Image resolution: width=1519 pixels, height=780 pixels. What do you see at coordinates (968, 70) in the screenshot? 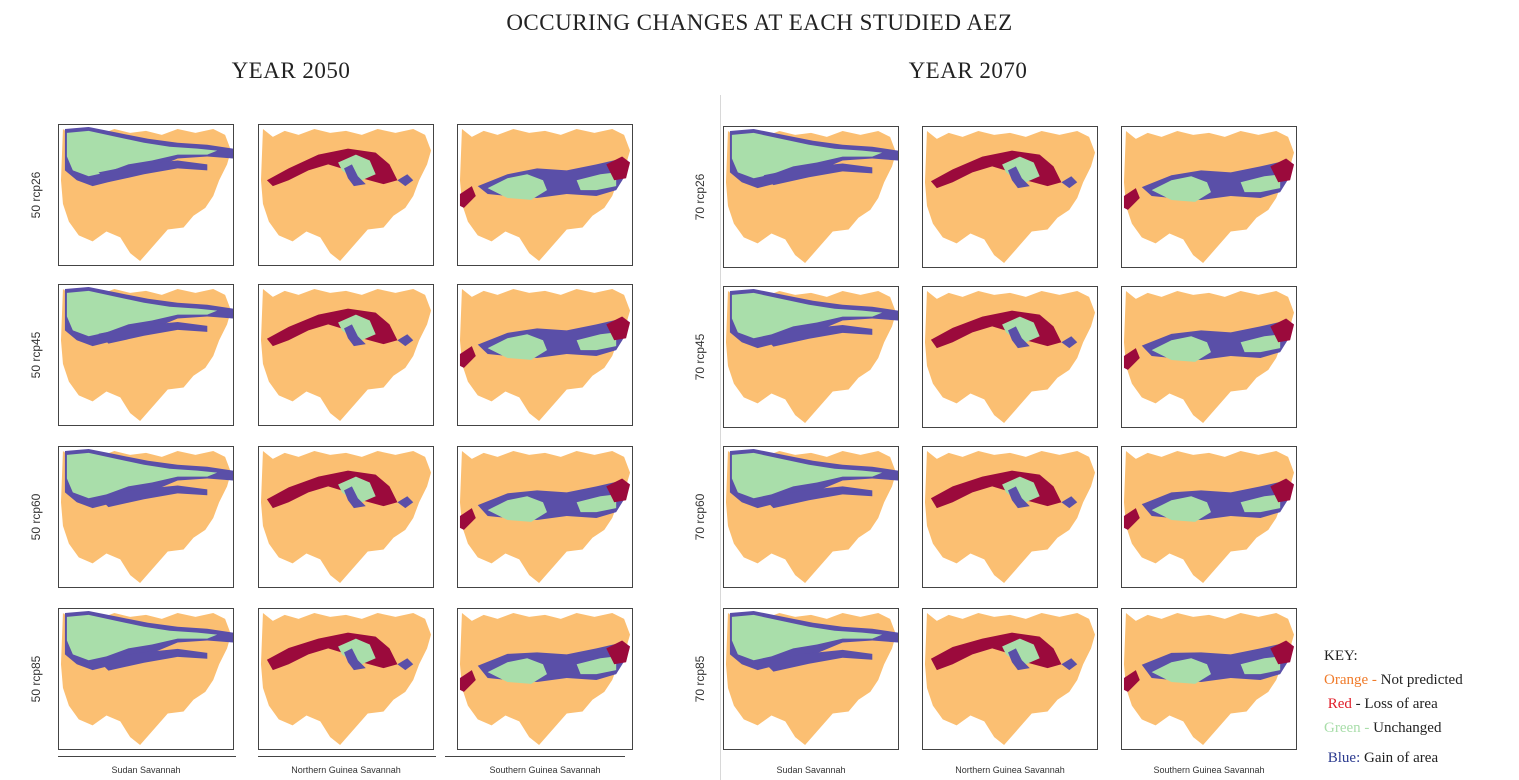
I see `year-2070-heading: YEAR 2070` at bounding box center [968, 70].